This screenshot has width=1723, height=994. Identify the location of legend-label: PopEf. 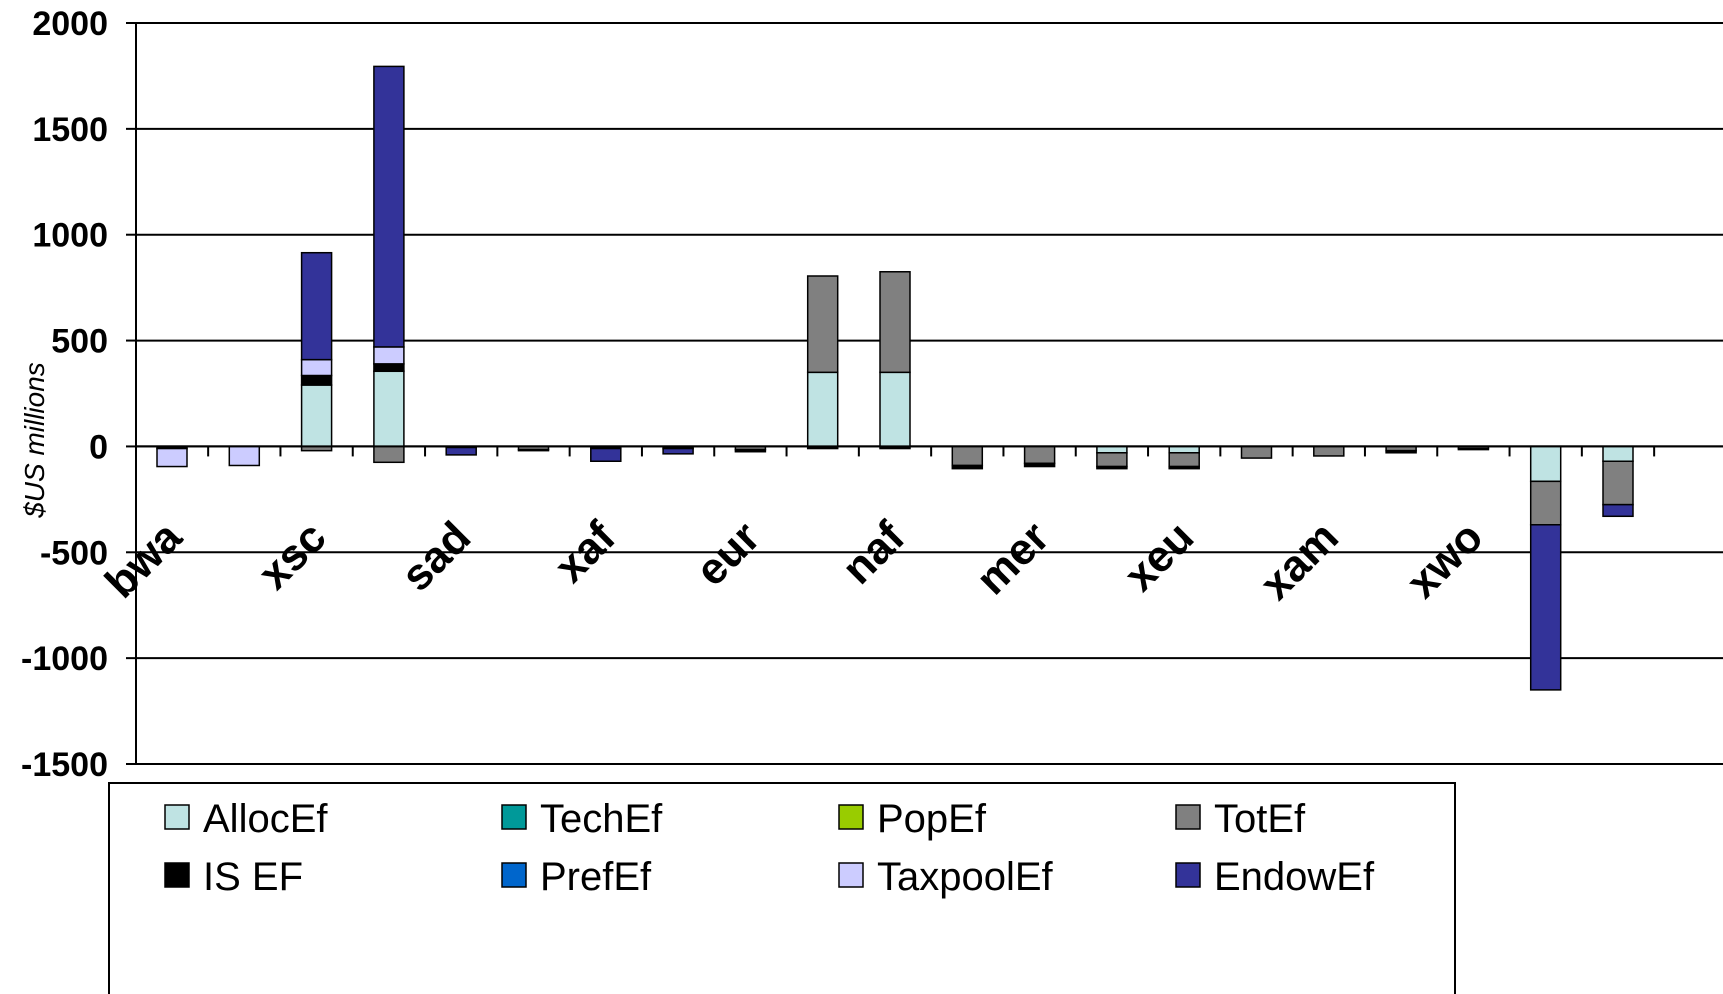
(932, 819).